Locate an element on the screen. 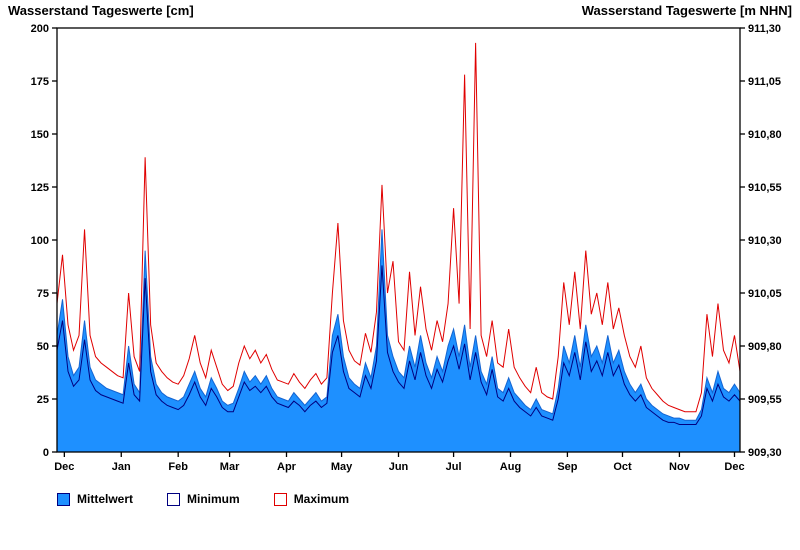 Image resolution: width=800 pixels, height=550 pixels. month-tick-label: Jan is located at coordinates (121, 467).